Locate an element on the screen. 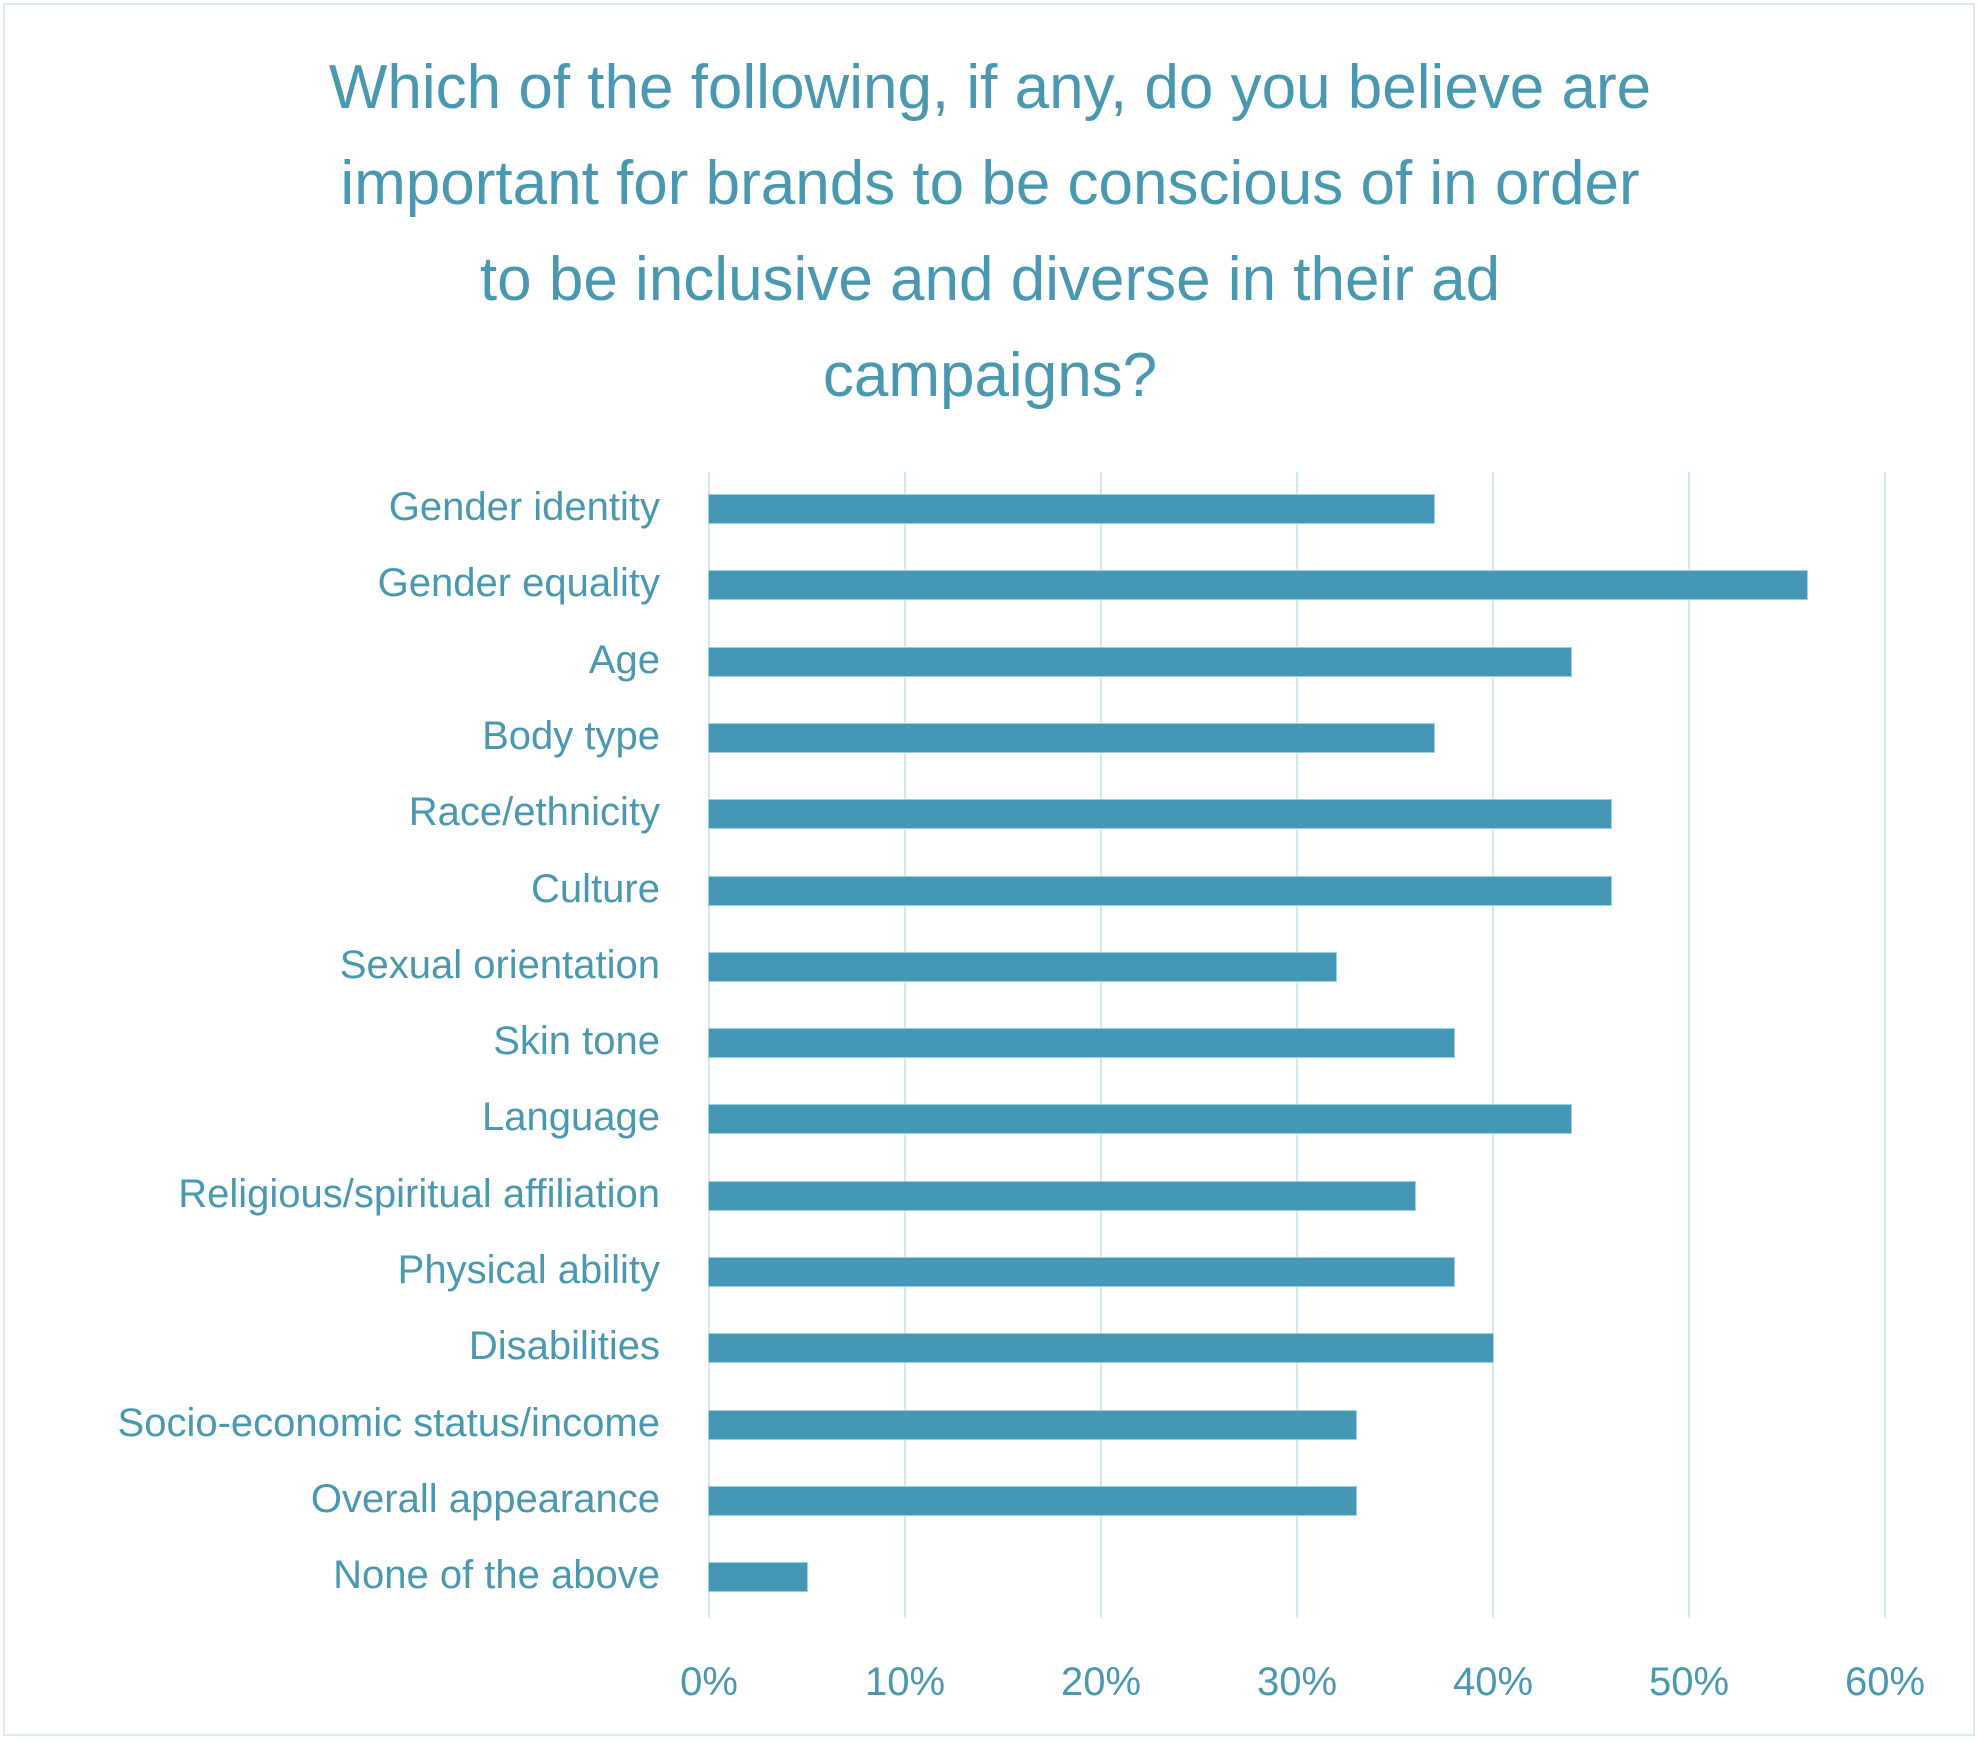 The height and width of the screenshot is (1741, 1980). x-tick-label: 40% is located at coordinates (1493, 1682).